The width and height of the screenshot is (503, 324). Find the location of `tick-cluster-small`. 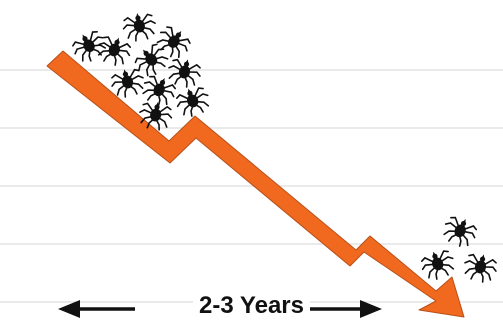

tick-cluster-small is located at coordinates (459, 248).